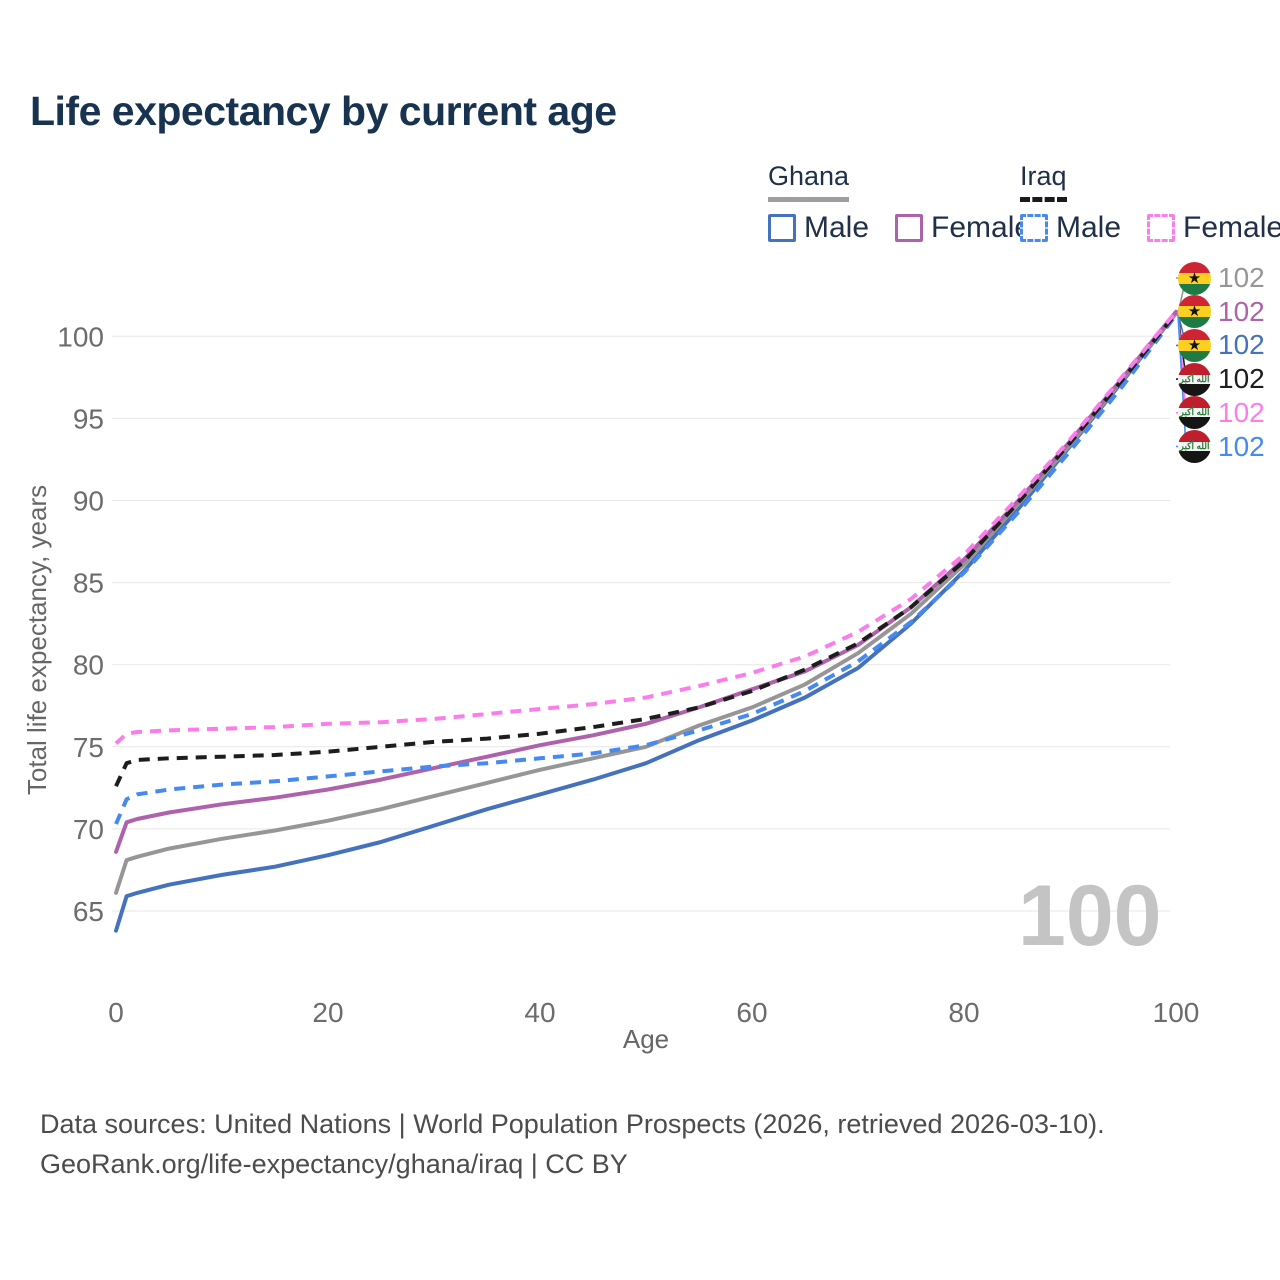  I want to click on end-value-ghana_female: 102, so click(1241, 311).